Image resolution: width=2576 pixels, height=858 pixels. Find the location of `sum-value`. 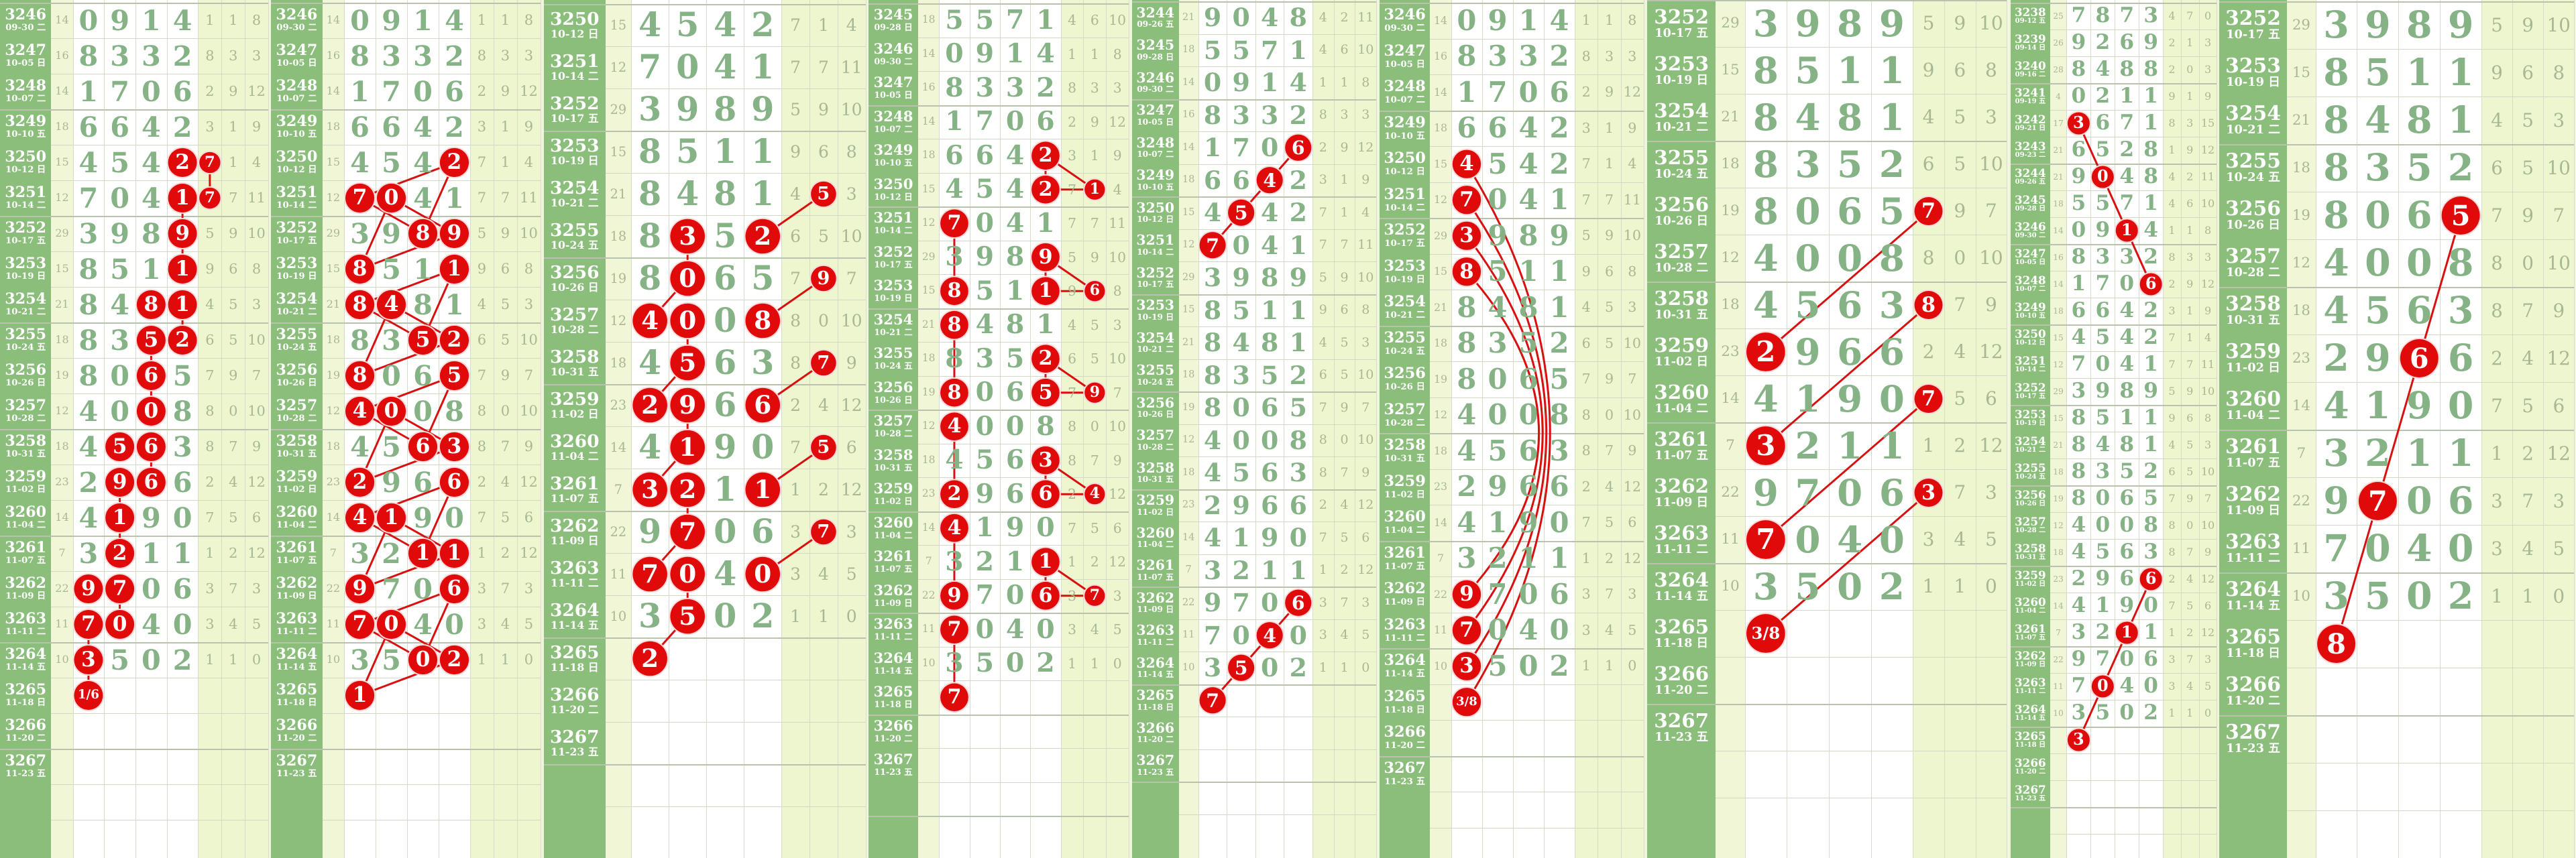

sum-value is located at coordinates (1440, 702).